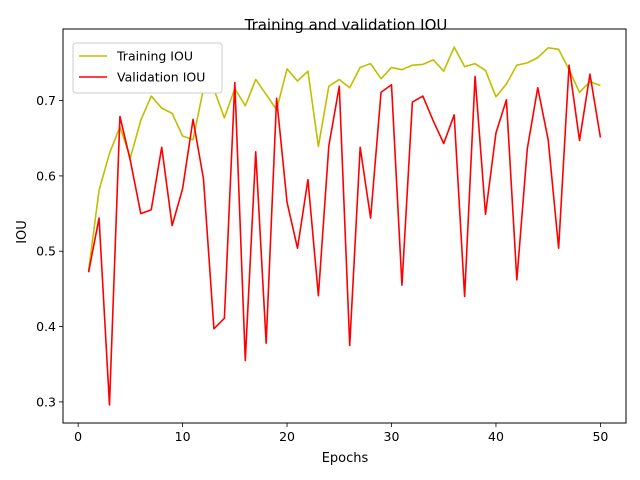 The height and width of the screenshot is (480, 640). I want to click on chart-title: Training and validation IOU, so click(346, 25).